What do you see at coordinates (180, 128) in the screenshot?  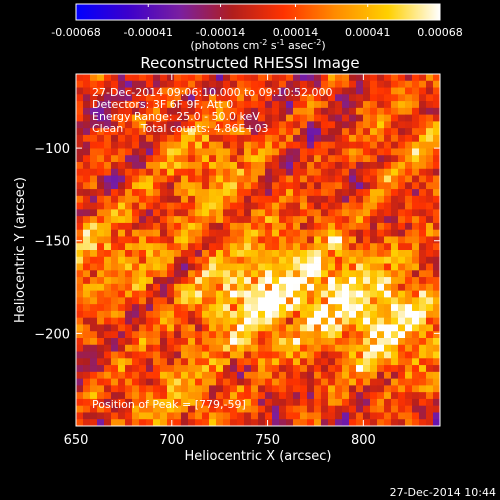 I see `annotation-counts: Clean Total counts: 4.86E+03` at bounding box center [180, 128].